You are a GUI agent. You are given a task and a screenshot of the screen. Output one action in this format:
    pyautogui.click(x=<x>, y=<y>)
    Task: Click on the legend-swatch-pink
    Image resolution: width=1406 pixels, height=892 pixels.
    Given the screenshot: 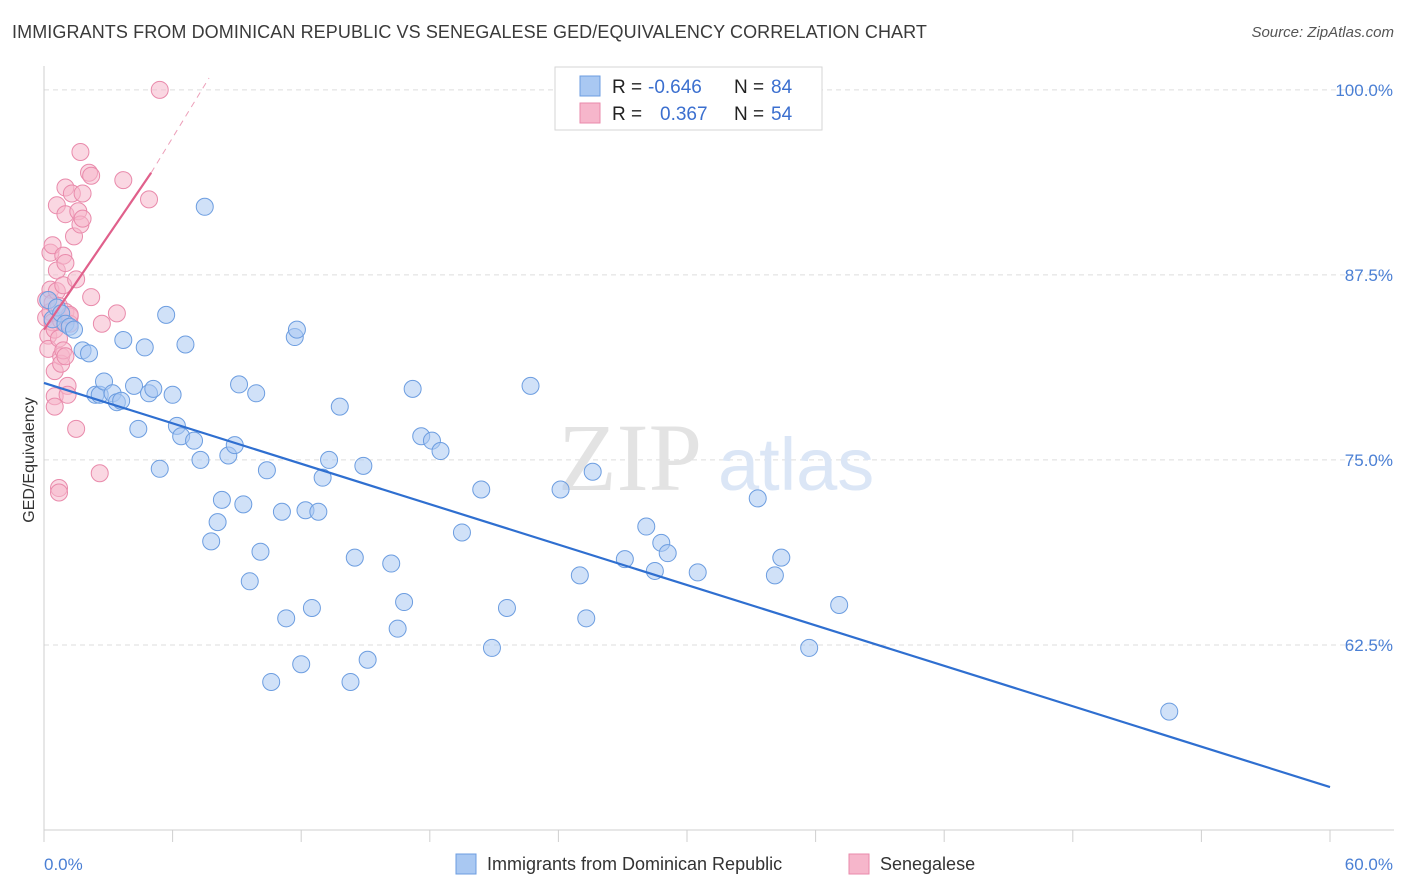 What is the action you would take?
    pyautogui.click(x=590, y=113)
    